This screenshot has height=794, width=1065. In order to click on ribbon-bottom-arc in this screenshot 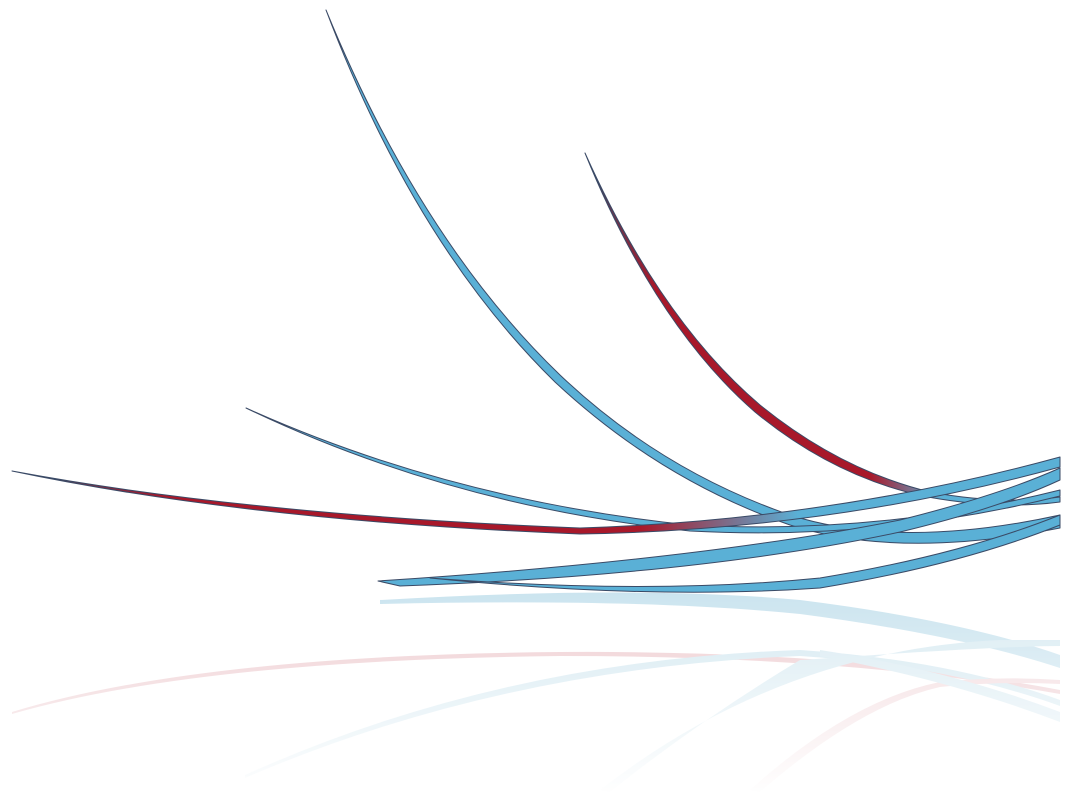, I will do `click(745, 553)`.